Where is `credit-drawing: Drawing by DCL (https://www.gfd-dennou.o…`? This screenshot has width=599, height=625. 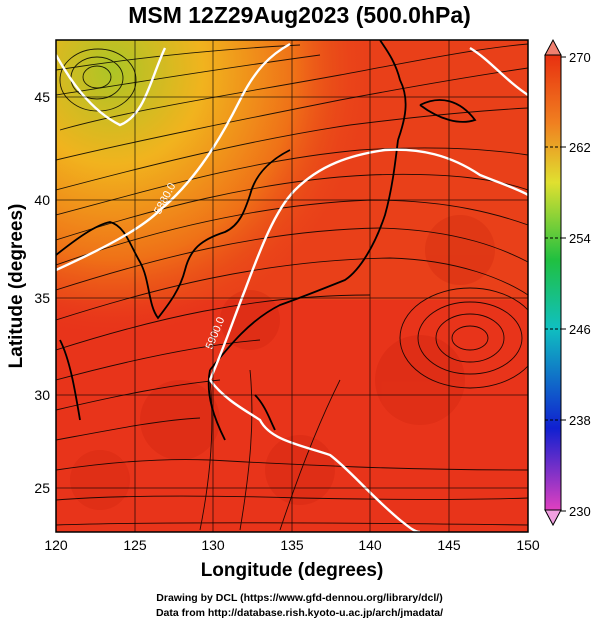
credit-drawing: Drawing by DCL (https://www.gfd-dennou.o… is located at coordinates (299, 598).